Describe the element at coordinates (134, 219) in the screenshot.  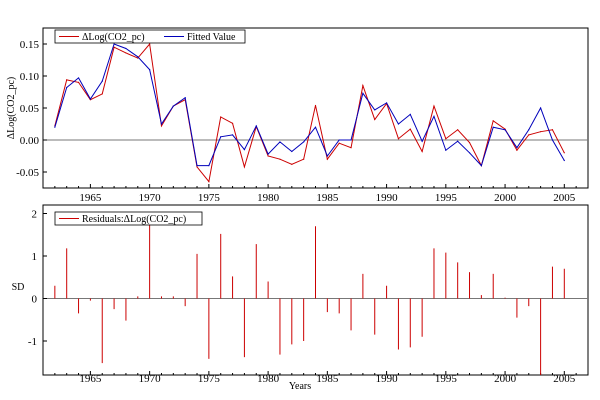
I see `legend-label-residuals: Residuals:ΔLog(CO2_pc)` at that location.